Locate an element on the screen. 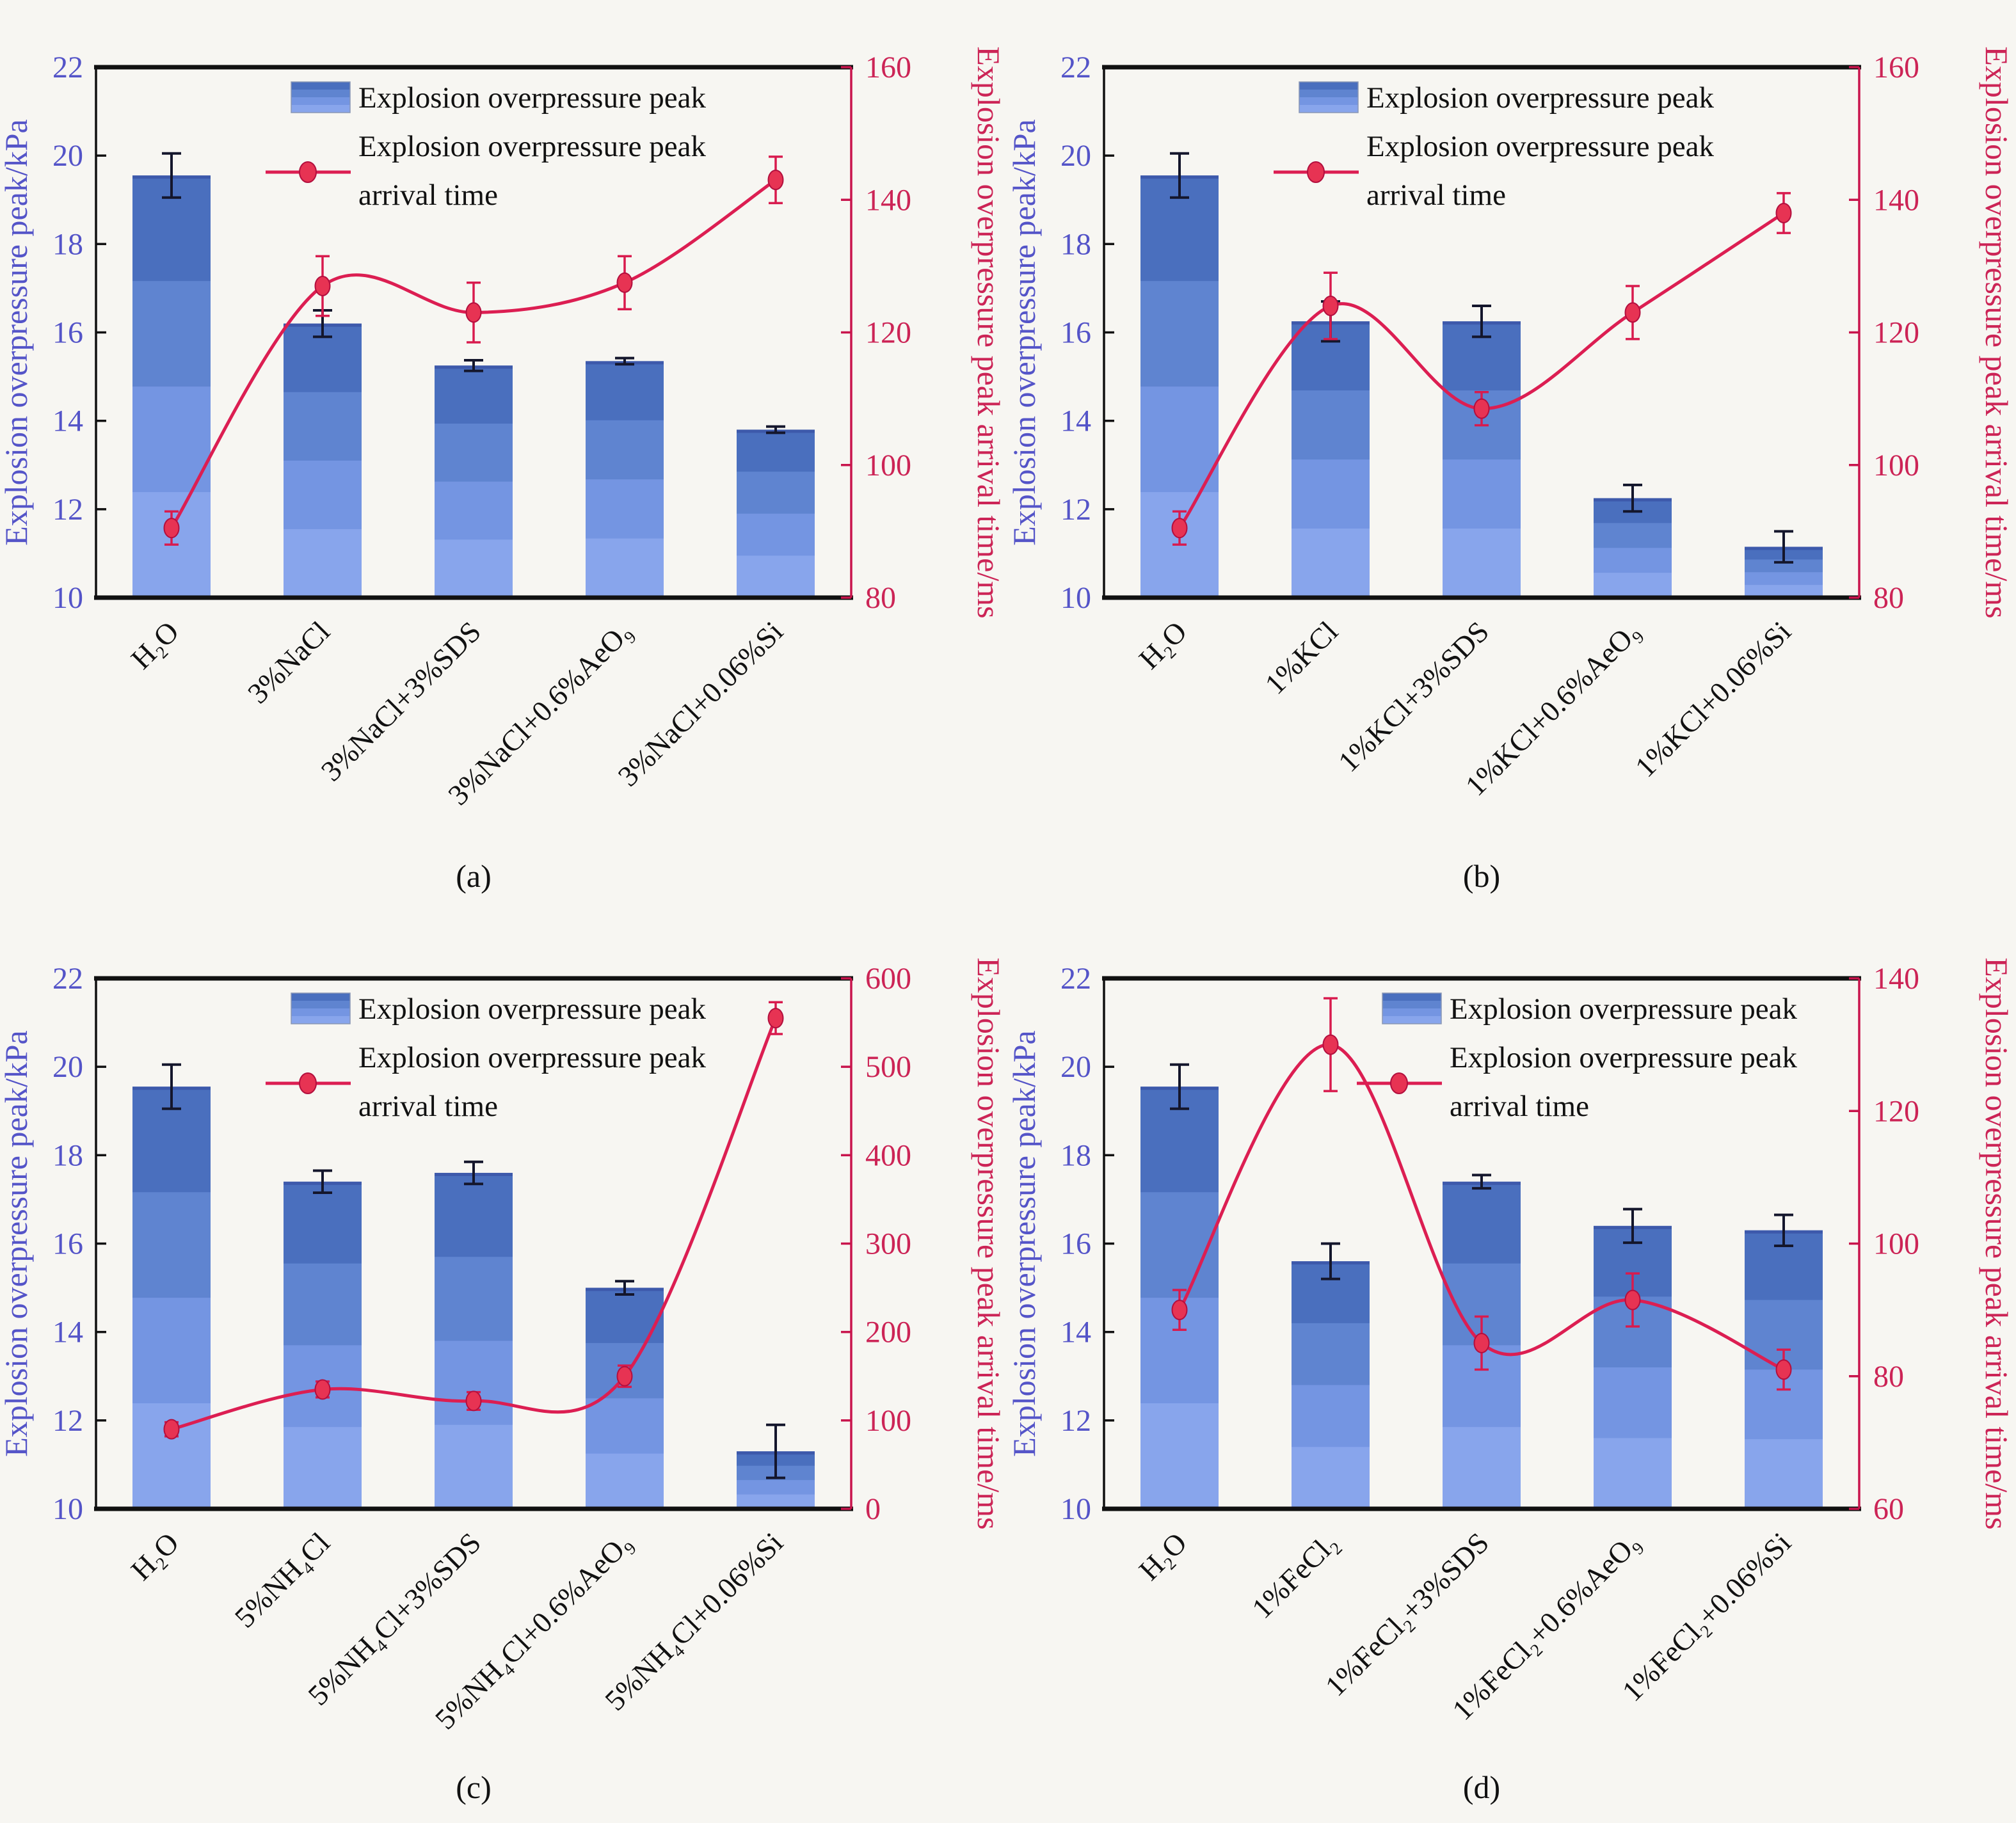 This screenshot has height=1823, width=2016. x-category-label: 1%KCl+0.06%Si is located at coordinates (1713, 699).